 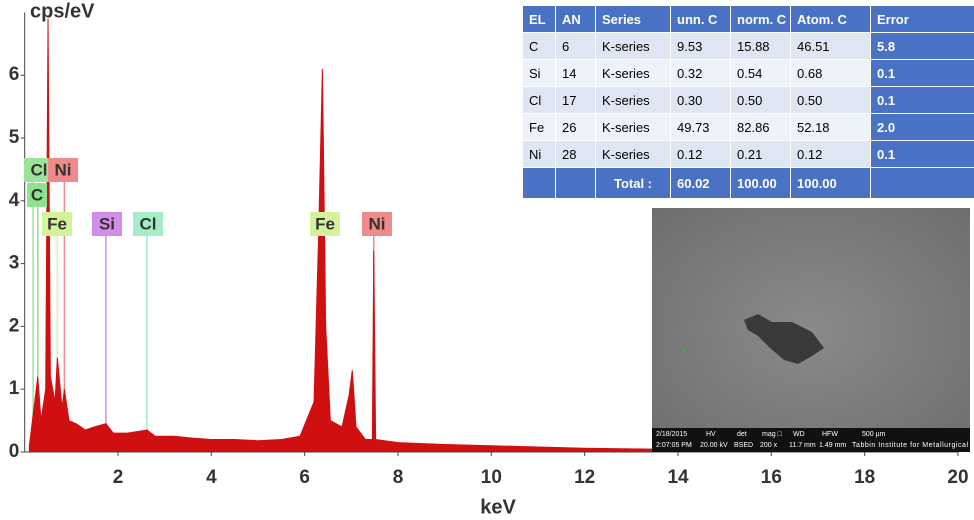 I want to click on marker-label: C, so click(x=37, y=194).